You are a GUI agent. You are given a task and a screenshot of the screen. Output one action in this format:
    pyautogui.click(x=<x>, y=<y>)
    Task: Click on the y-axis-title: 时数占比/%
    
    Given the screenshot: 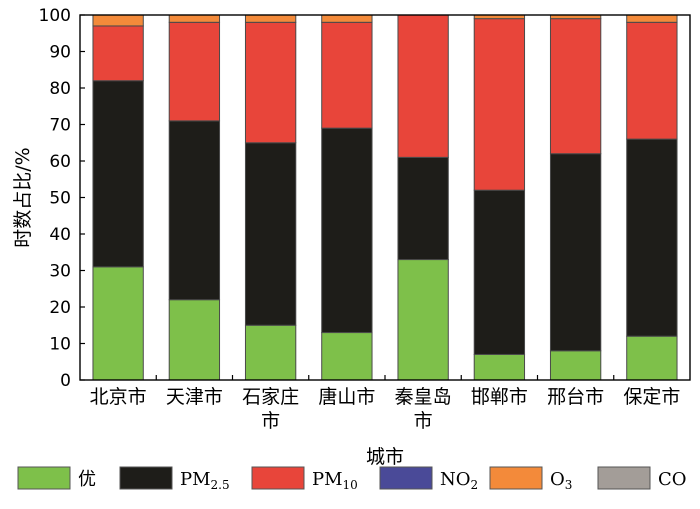 What is the action you would take?
    pyautogui.click(x=23, y=197)
    